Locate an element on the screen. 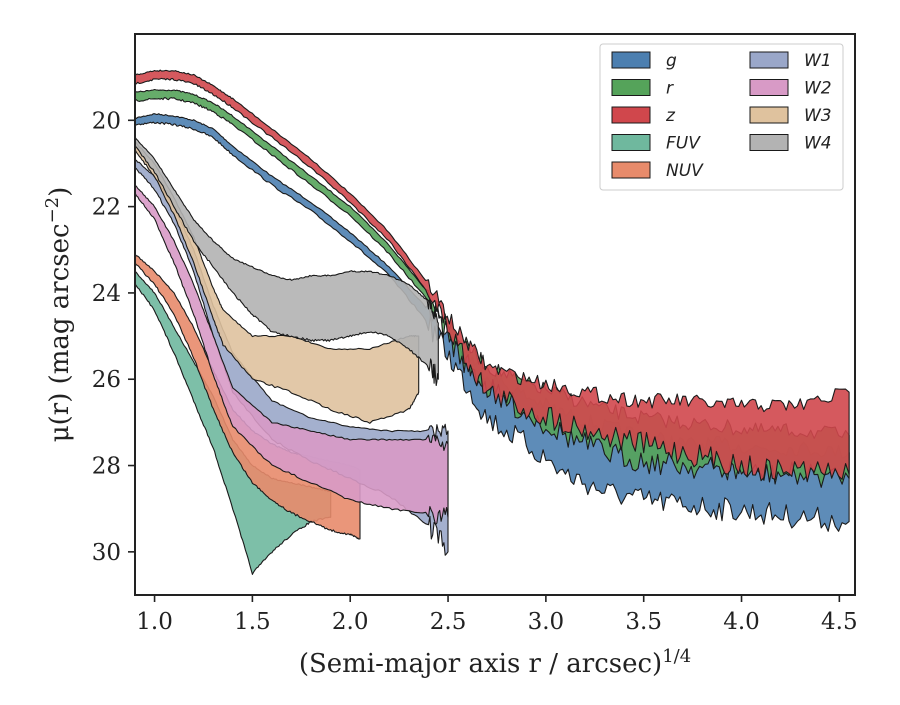  x-tick-label: 2.0 is located at coordinates (350, 622).